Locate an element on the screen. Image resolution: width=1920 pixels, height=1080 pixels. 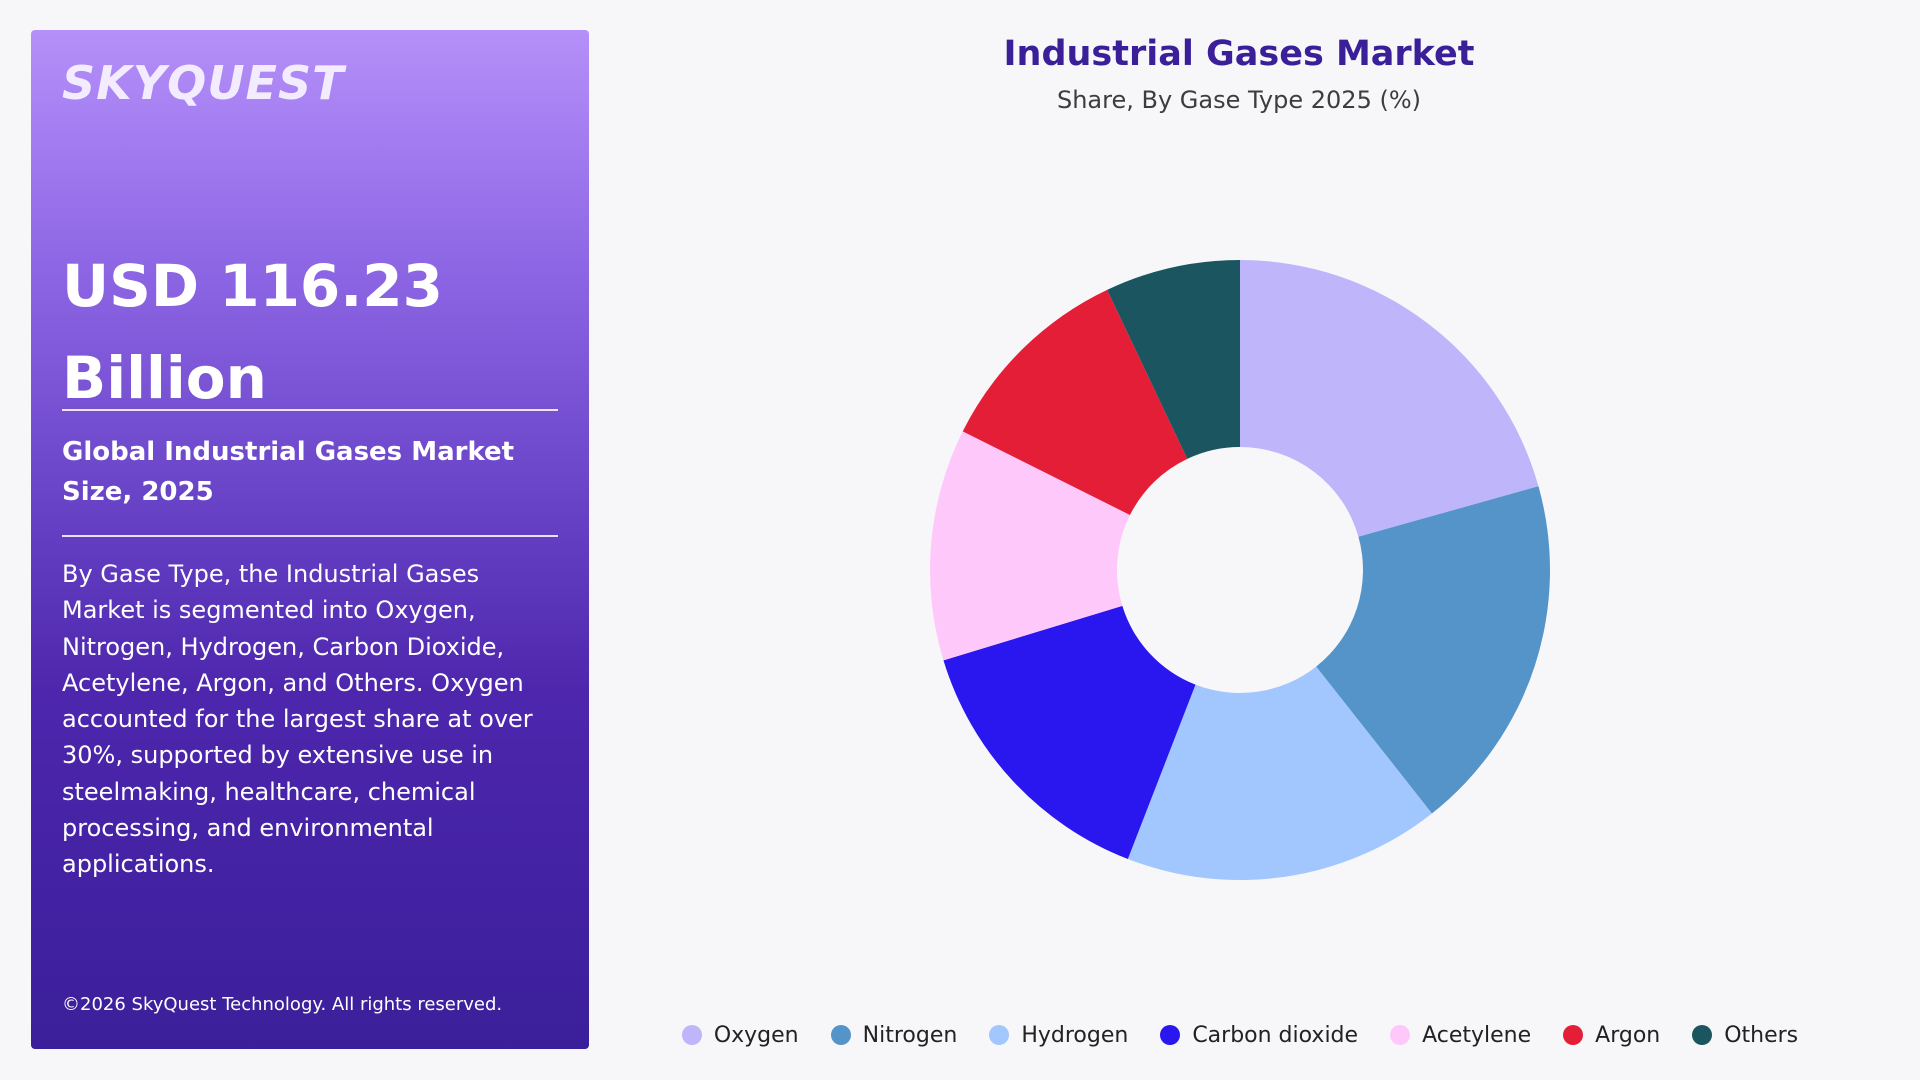
legend-label-carbon-dioxide: Carbon dioxide is located at coordinates (1275, 1035).